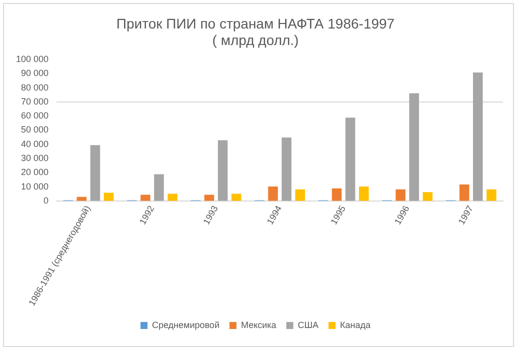 The height and width of the screenshot is (350, 517). I want to click on y-tick-label: 80 000, so click(35, 87).